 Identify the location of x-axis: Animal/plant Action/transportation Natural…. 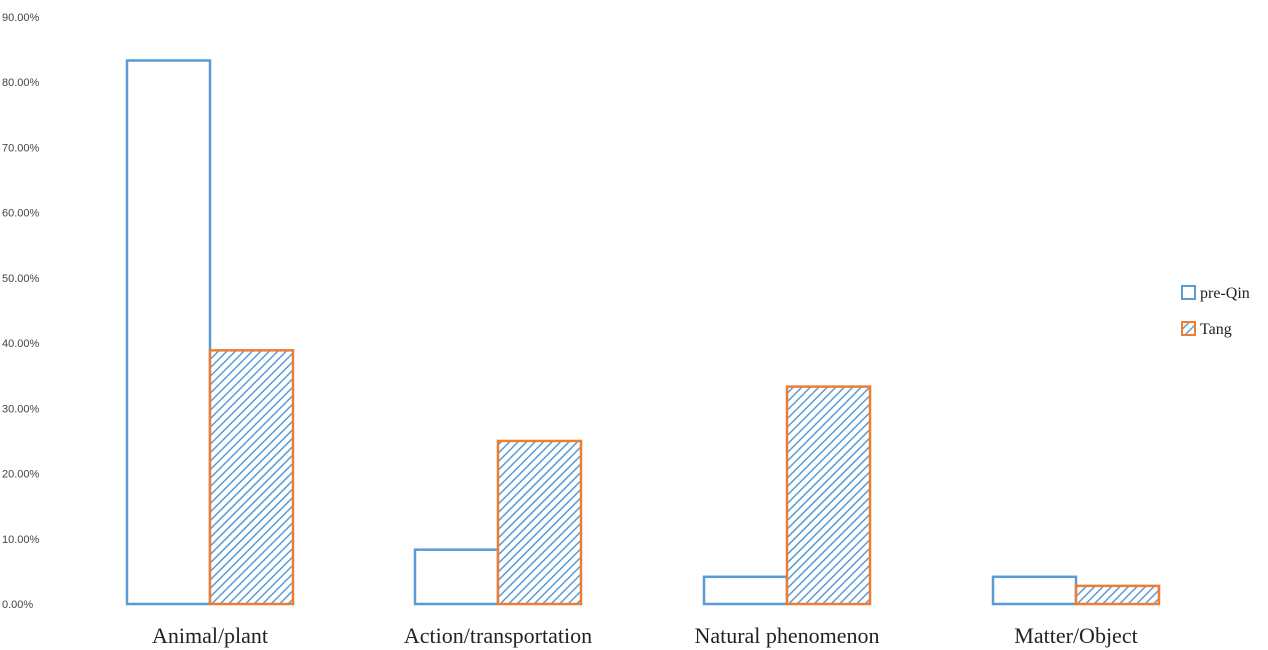
(645, 635).